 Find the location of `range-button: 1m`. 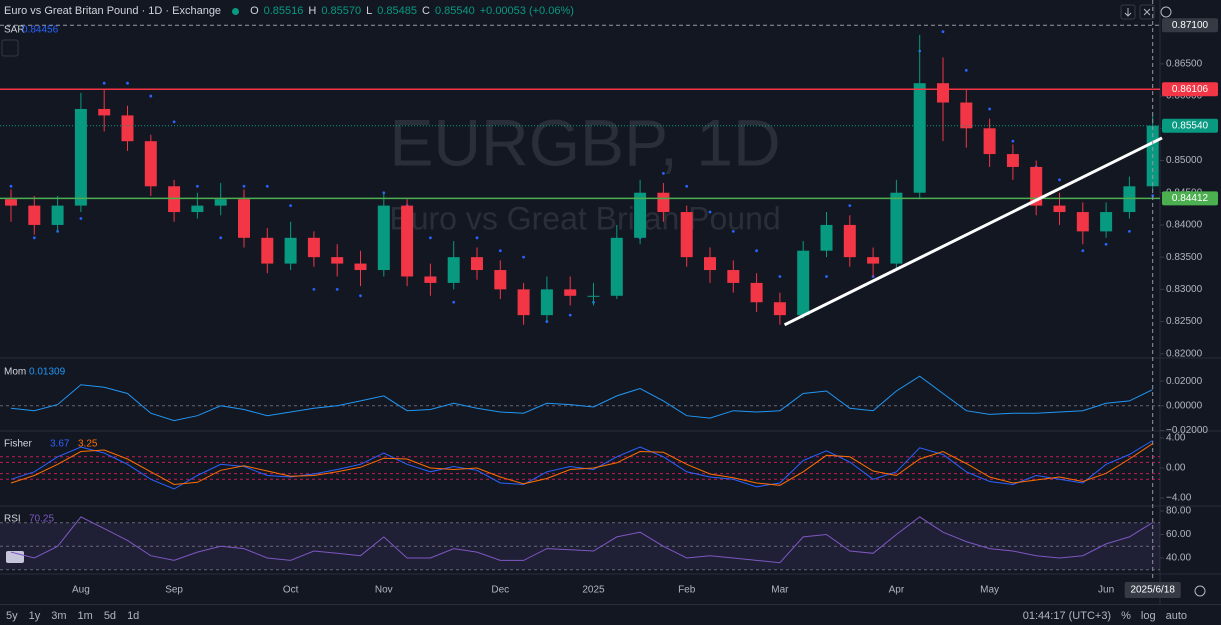

range-button: 1m is located at coordinates (85, 615).